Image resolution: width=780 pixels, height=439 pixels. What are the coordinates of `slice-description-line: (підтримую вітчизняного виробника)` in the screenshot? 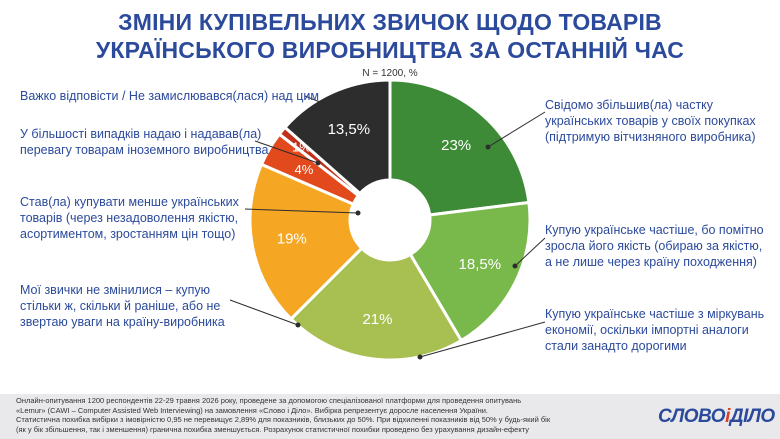 It's located at (650, 137).